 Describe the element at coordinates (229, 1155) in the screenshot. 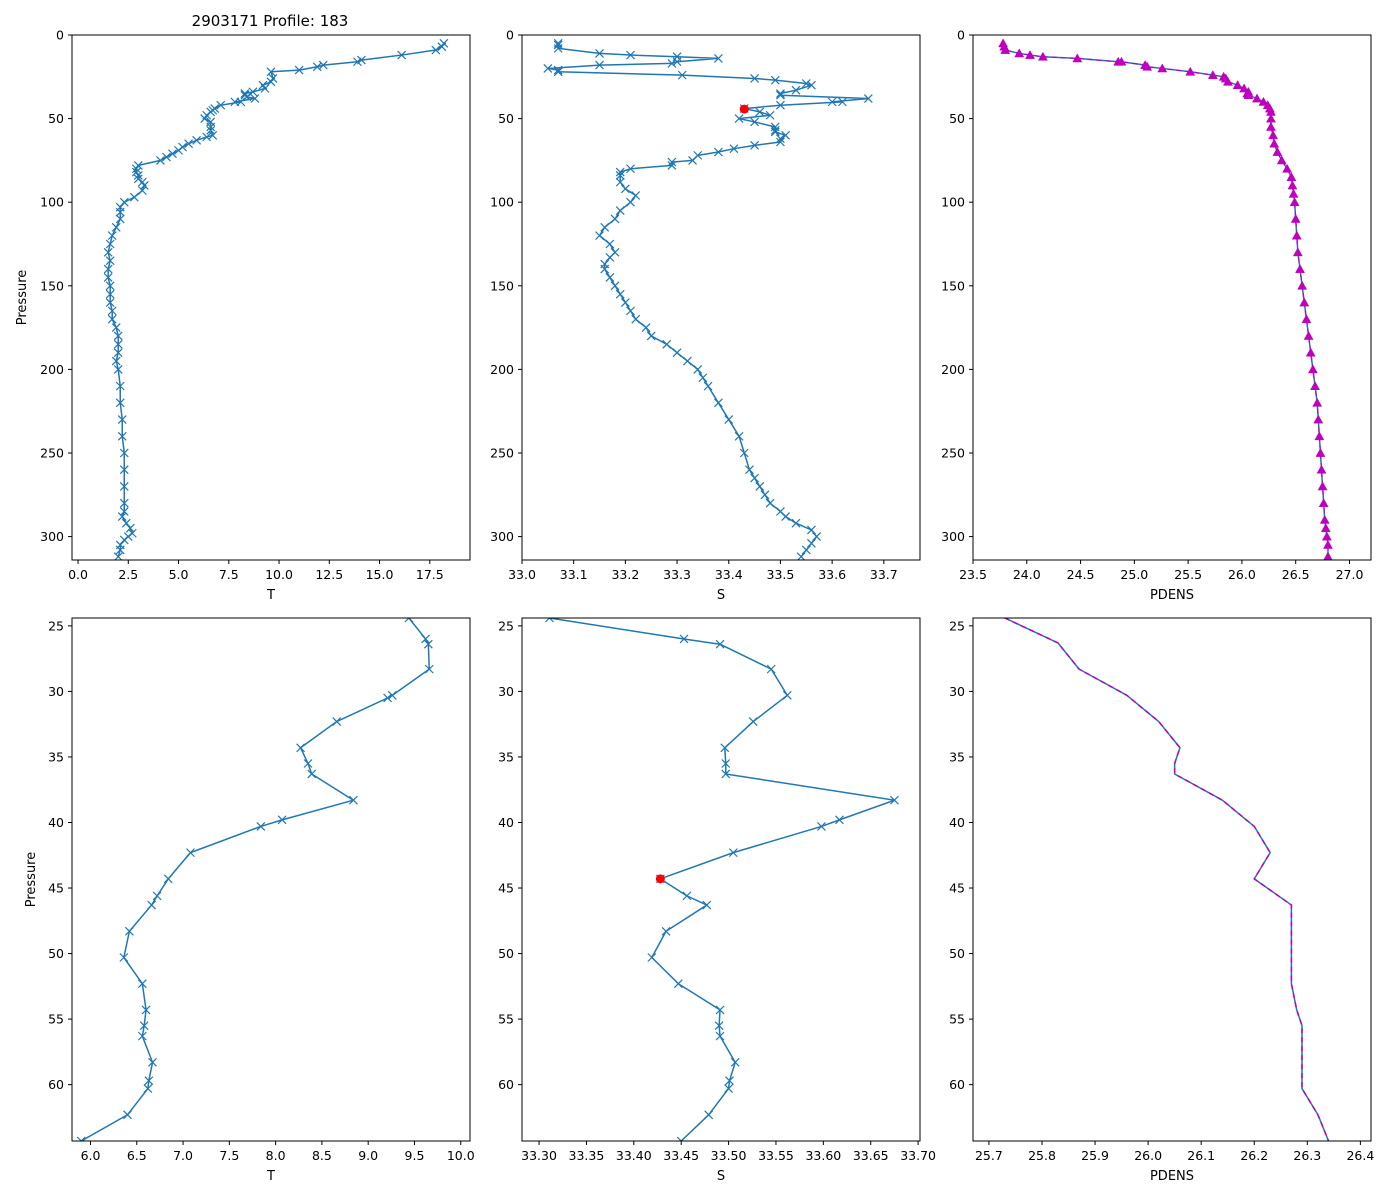

I see `x-tick-label: 7.5` at that location.